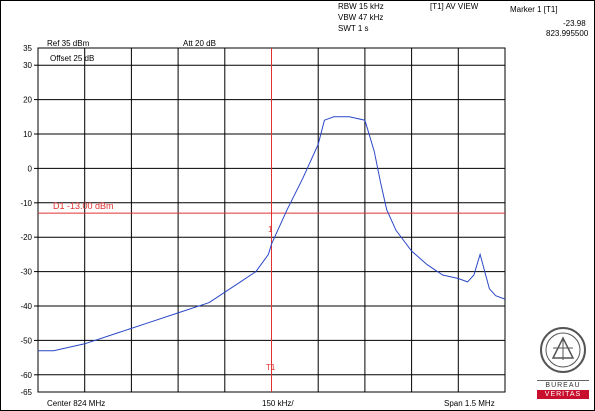 The image size is (595, 411). Describe the element at coordinates (26, 392) in the screenshot. I see `y-bottom-label: -65` at that location.